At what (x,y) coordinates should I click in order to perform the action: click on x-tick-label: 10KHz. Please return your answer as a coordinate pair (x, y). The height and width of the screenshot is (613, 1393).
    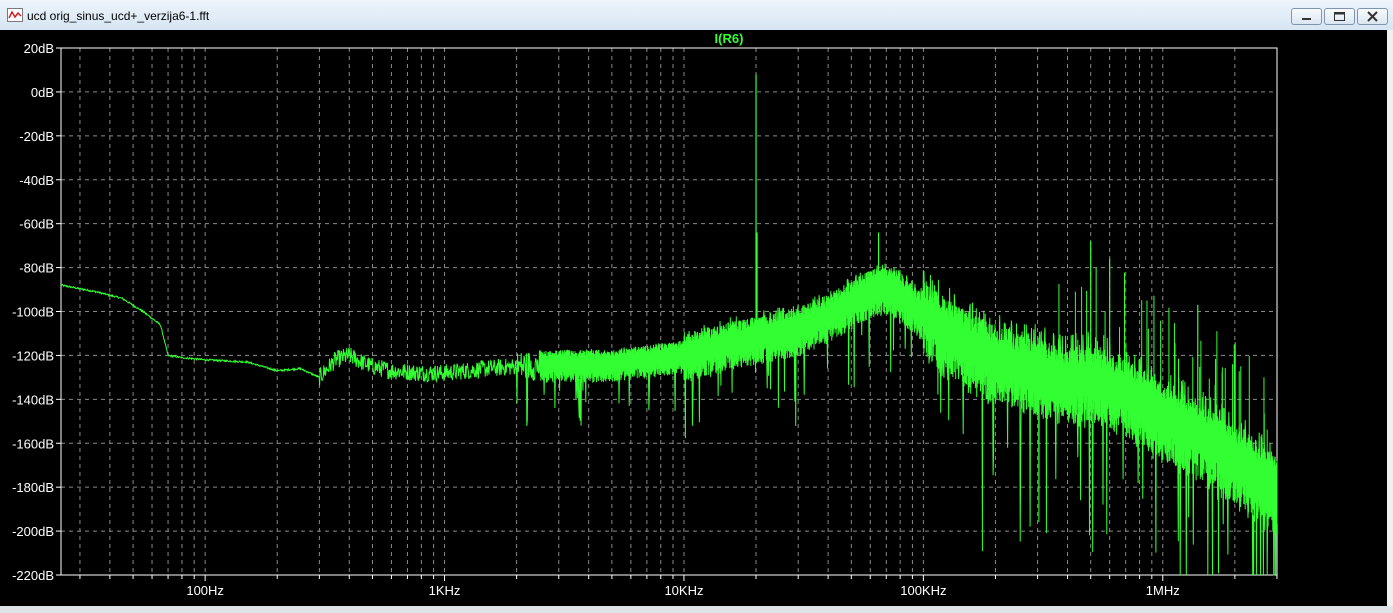
    Looking at the image, I should click on (683, 590).